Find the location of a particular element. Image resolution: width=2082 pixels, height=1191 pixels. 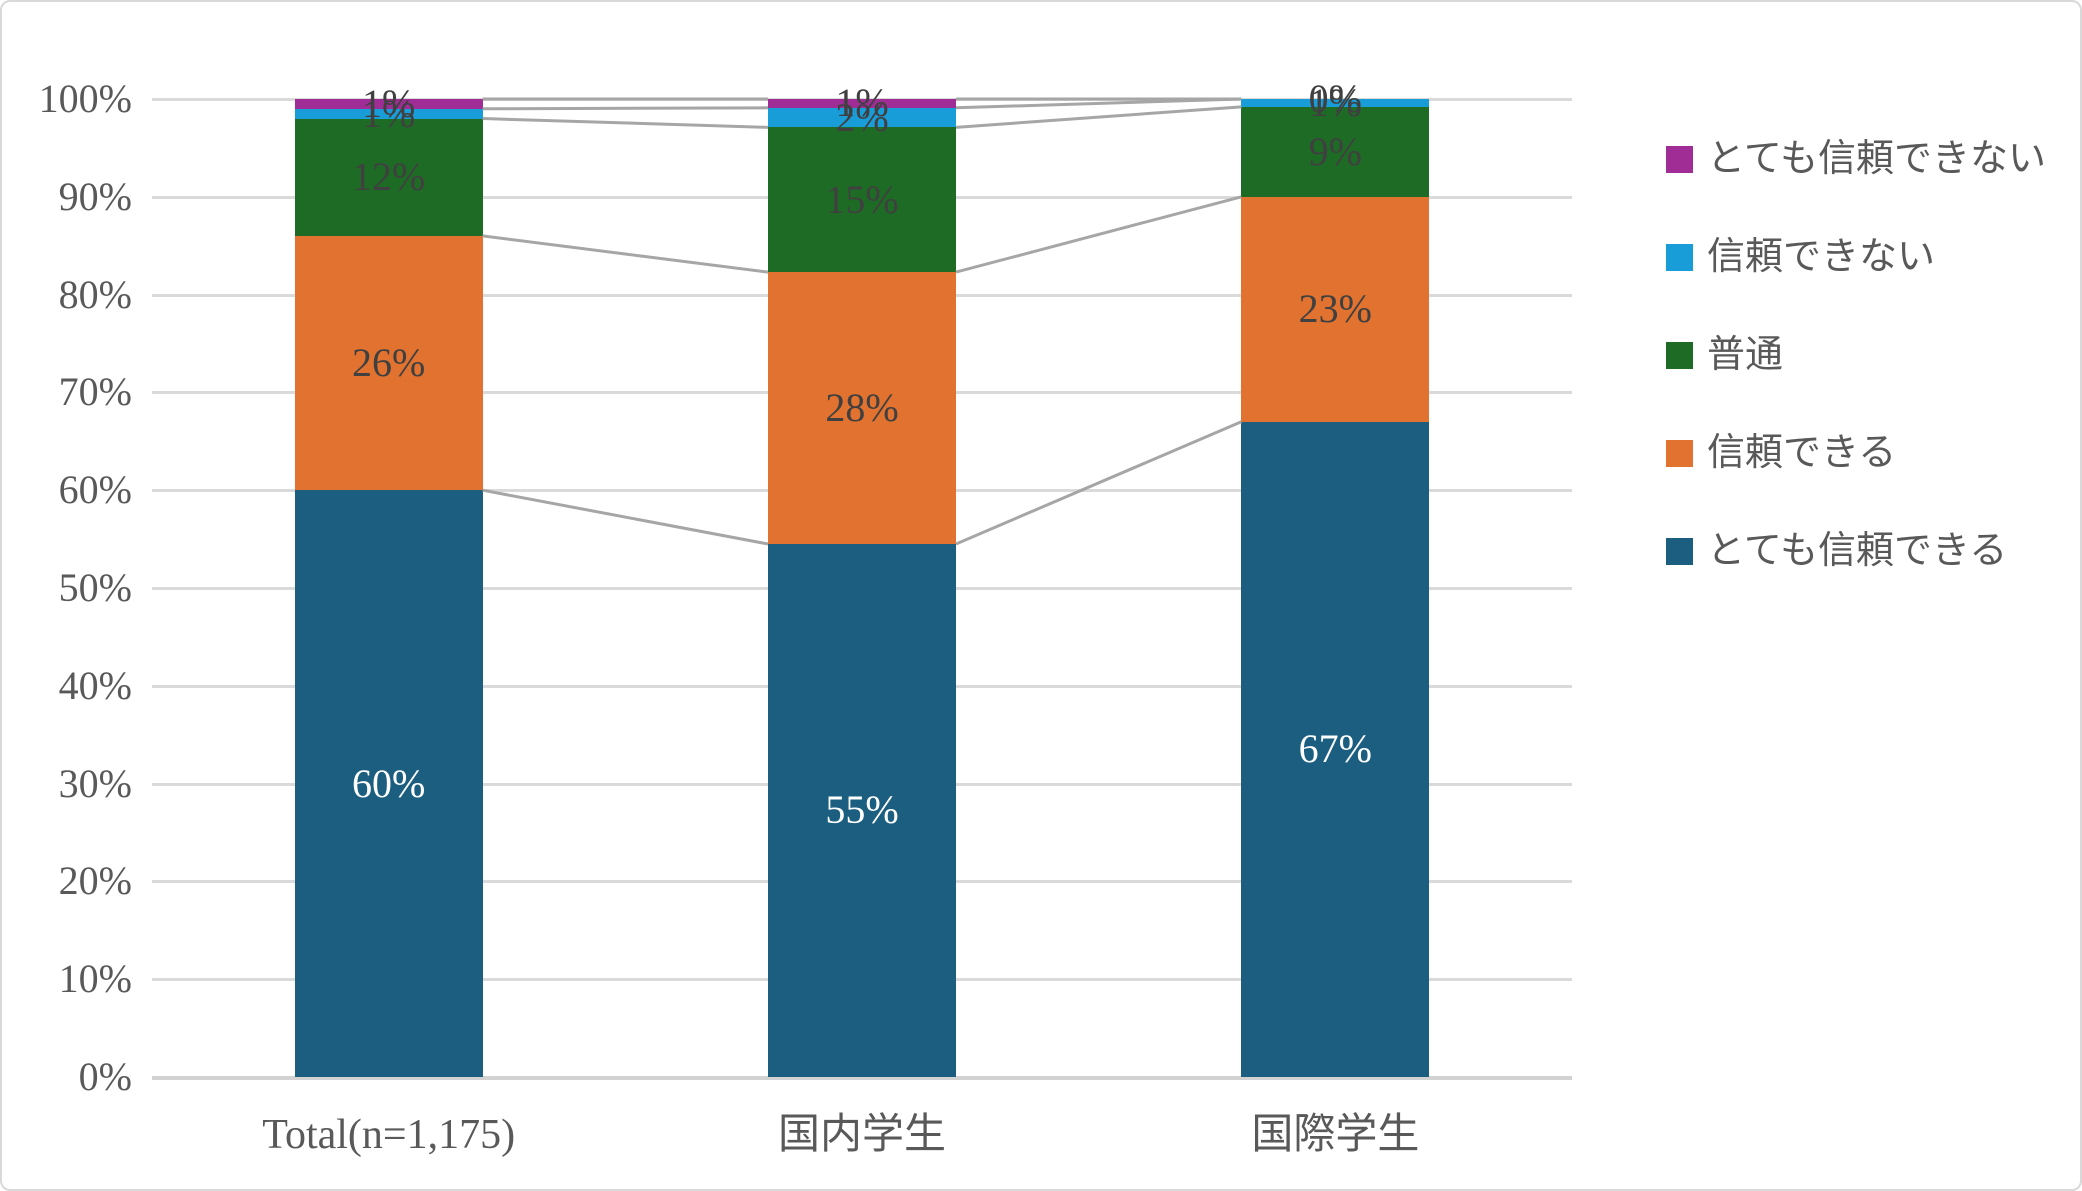

y-tick-label: 80% is located at coordinates (95, 294).